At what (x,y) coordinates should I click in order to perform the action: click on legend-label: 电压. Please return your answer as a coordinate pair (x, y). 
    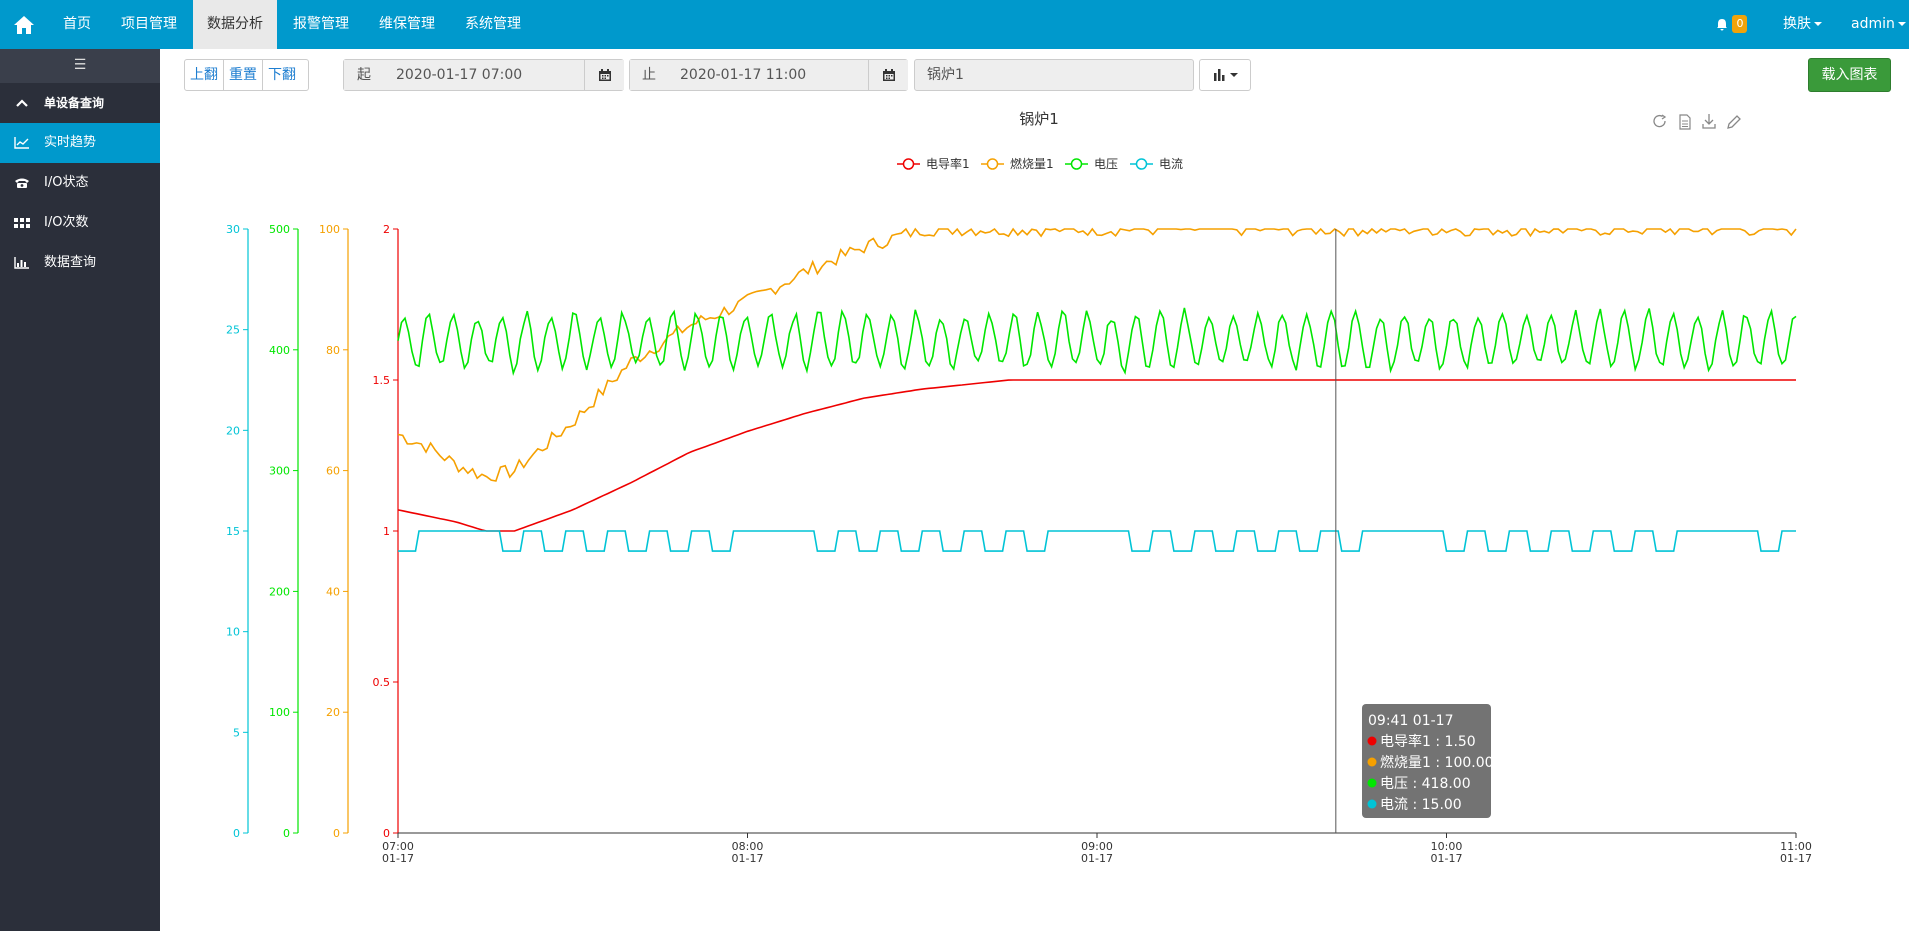
    Looking at the image, I should click on (1106, 164).